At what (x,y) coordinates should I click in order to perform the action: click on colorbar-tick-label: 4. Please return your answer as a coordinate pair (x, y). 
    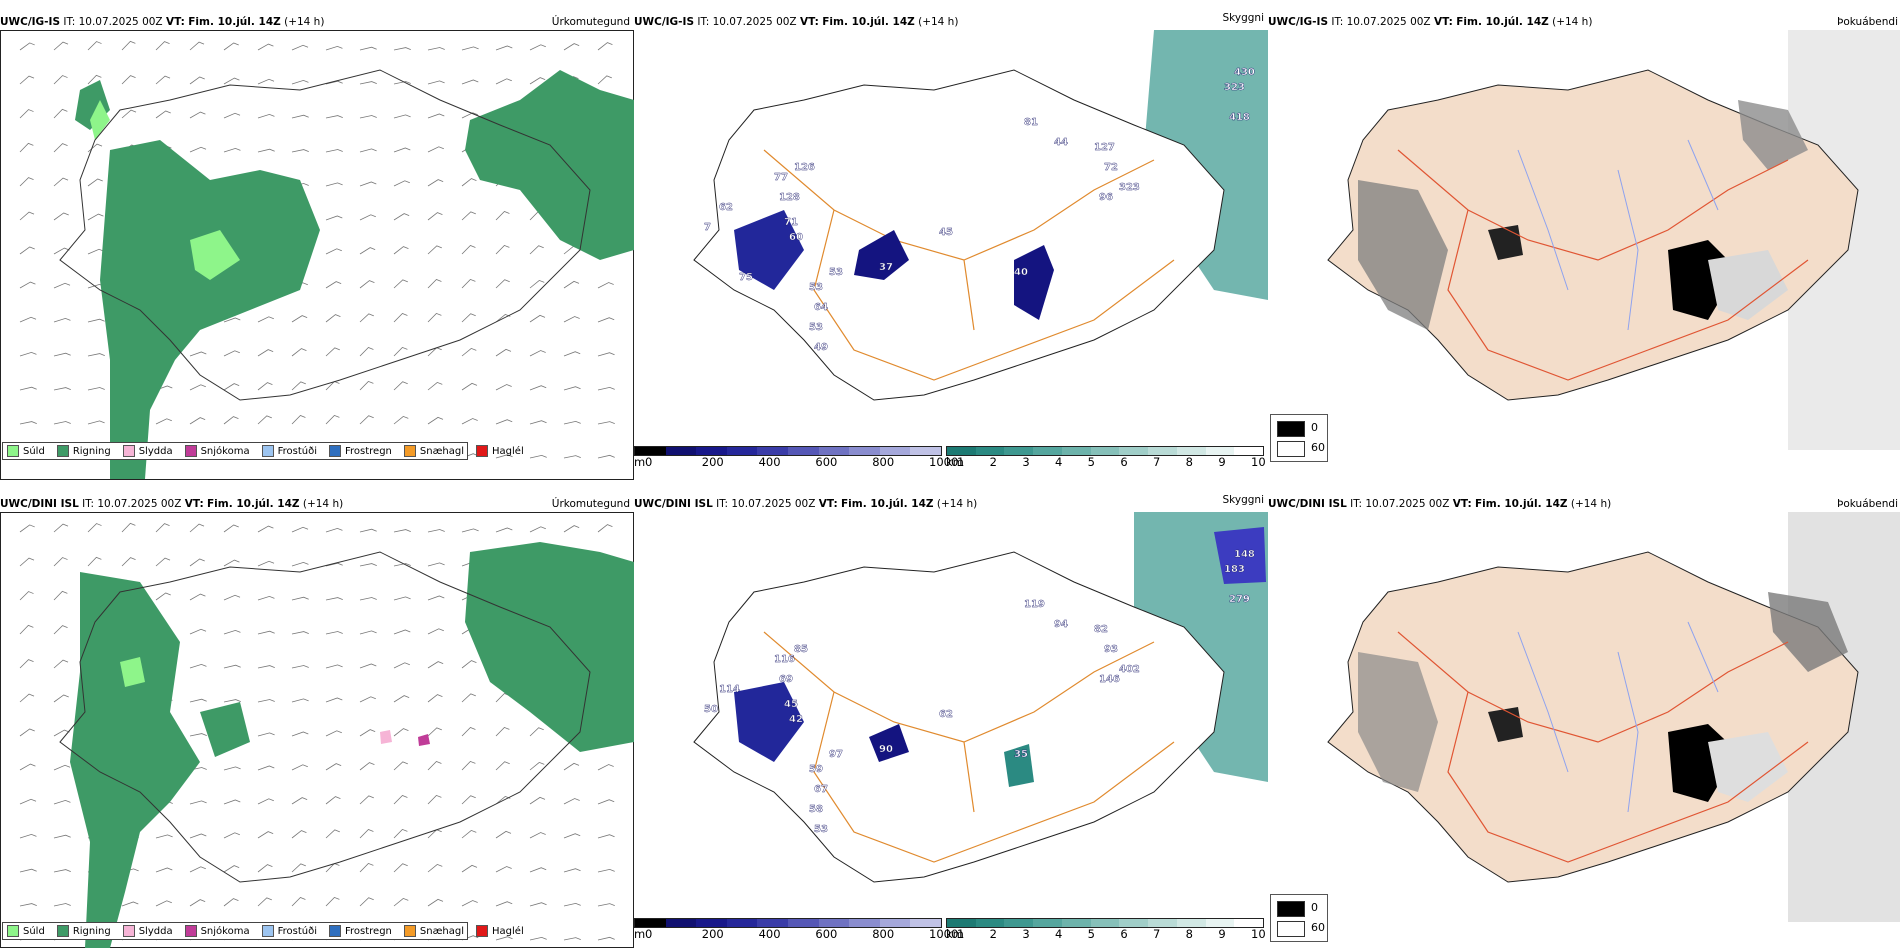
    Looking at the image, I should click on (1059, 934).